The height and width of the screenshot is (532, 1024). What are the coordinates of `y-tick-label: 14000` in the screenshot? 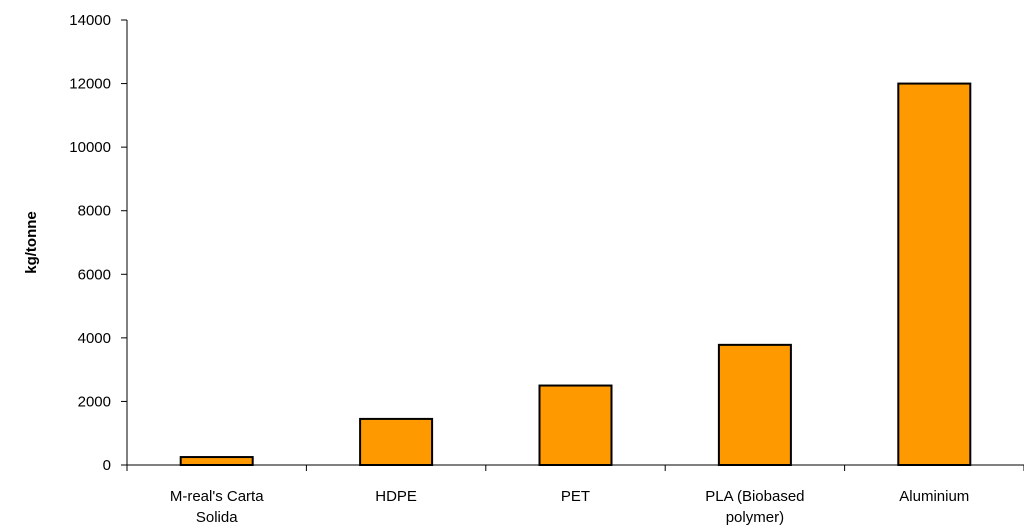 It's located at (90, 20).